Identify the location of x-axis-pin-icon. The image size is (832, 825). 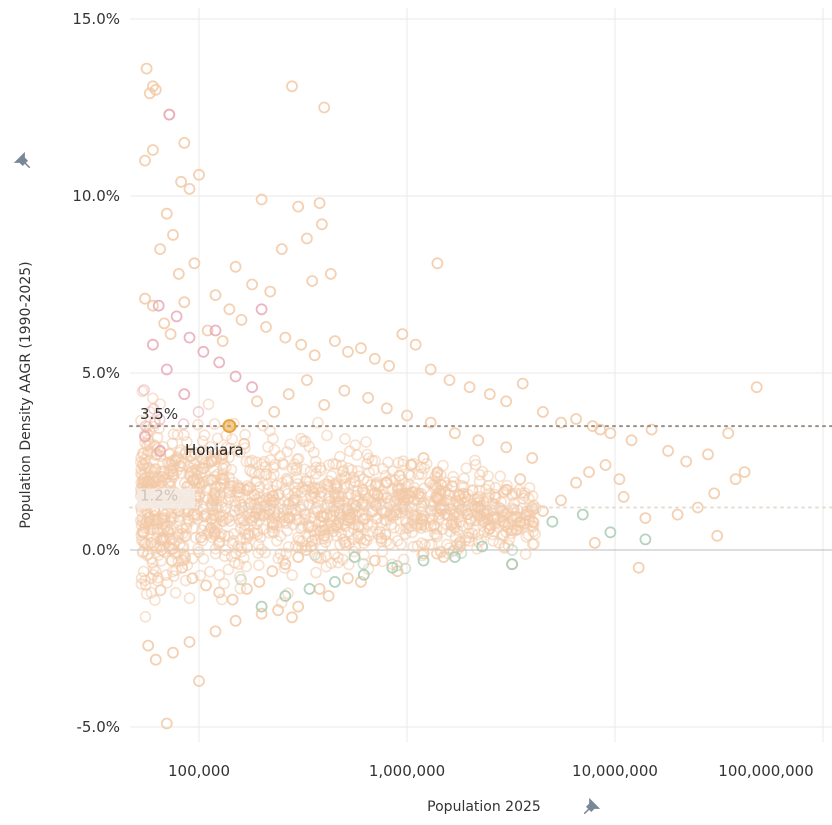
(590, 807).